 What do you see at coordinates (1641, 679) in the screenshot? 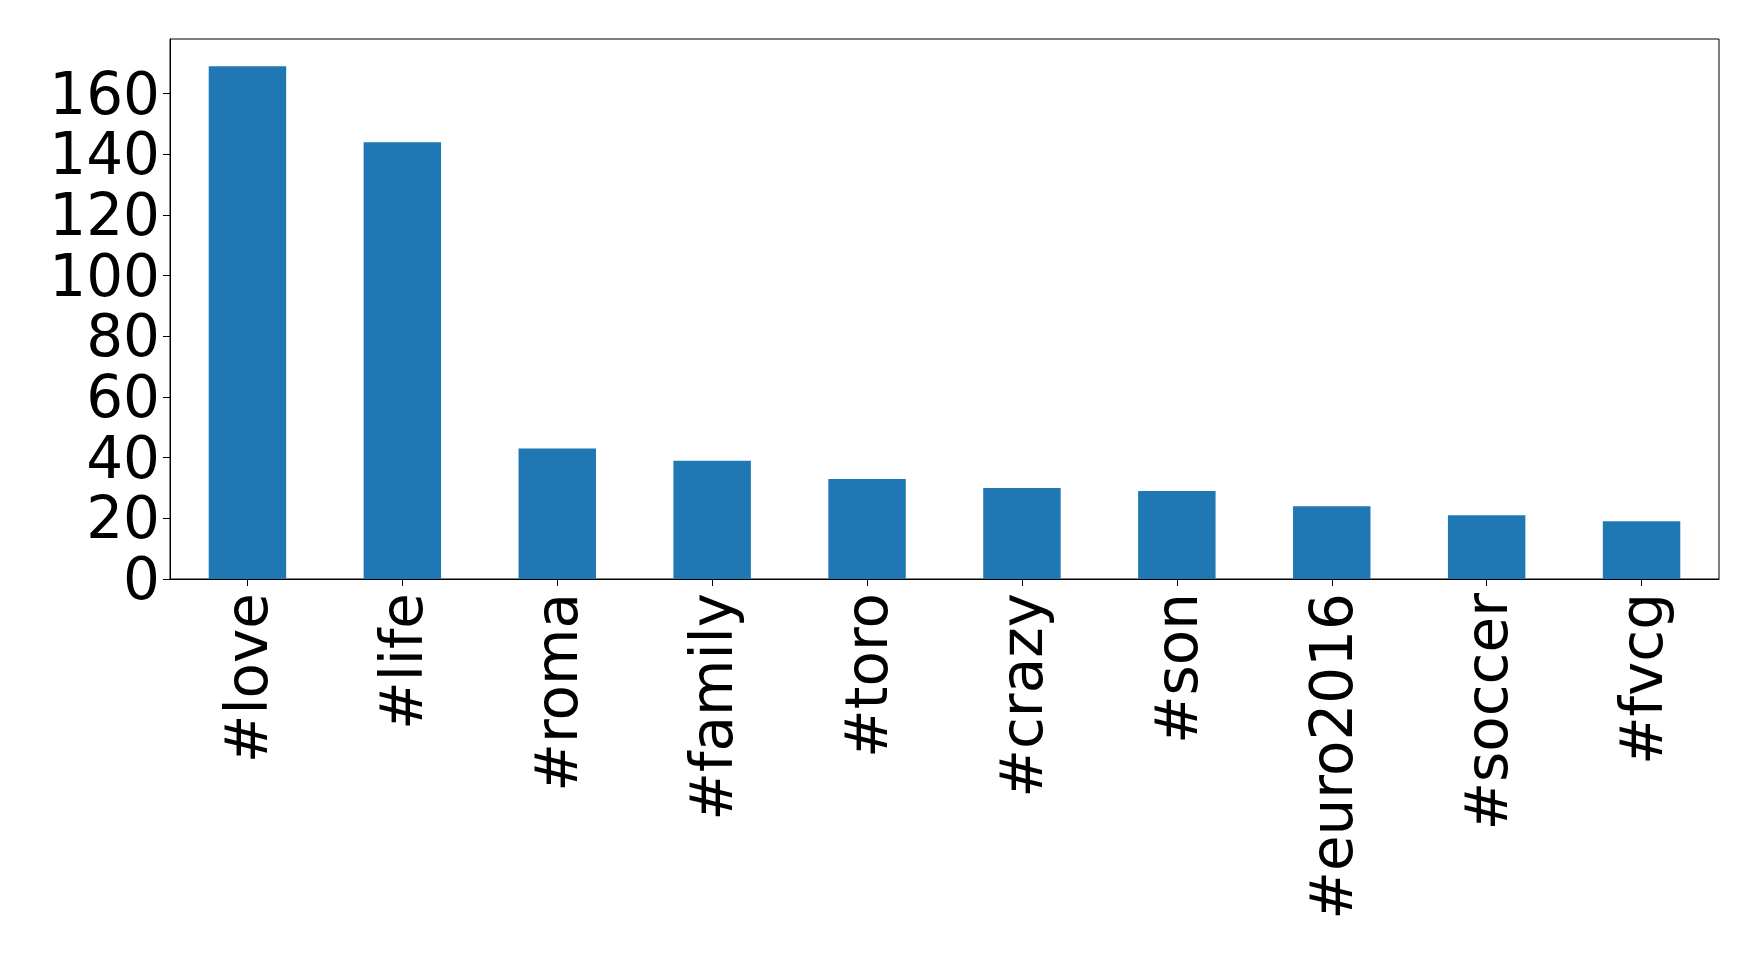
I see `x-tick-label: #fvcg` at bounding box center [1641, 679].